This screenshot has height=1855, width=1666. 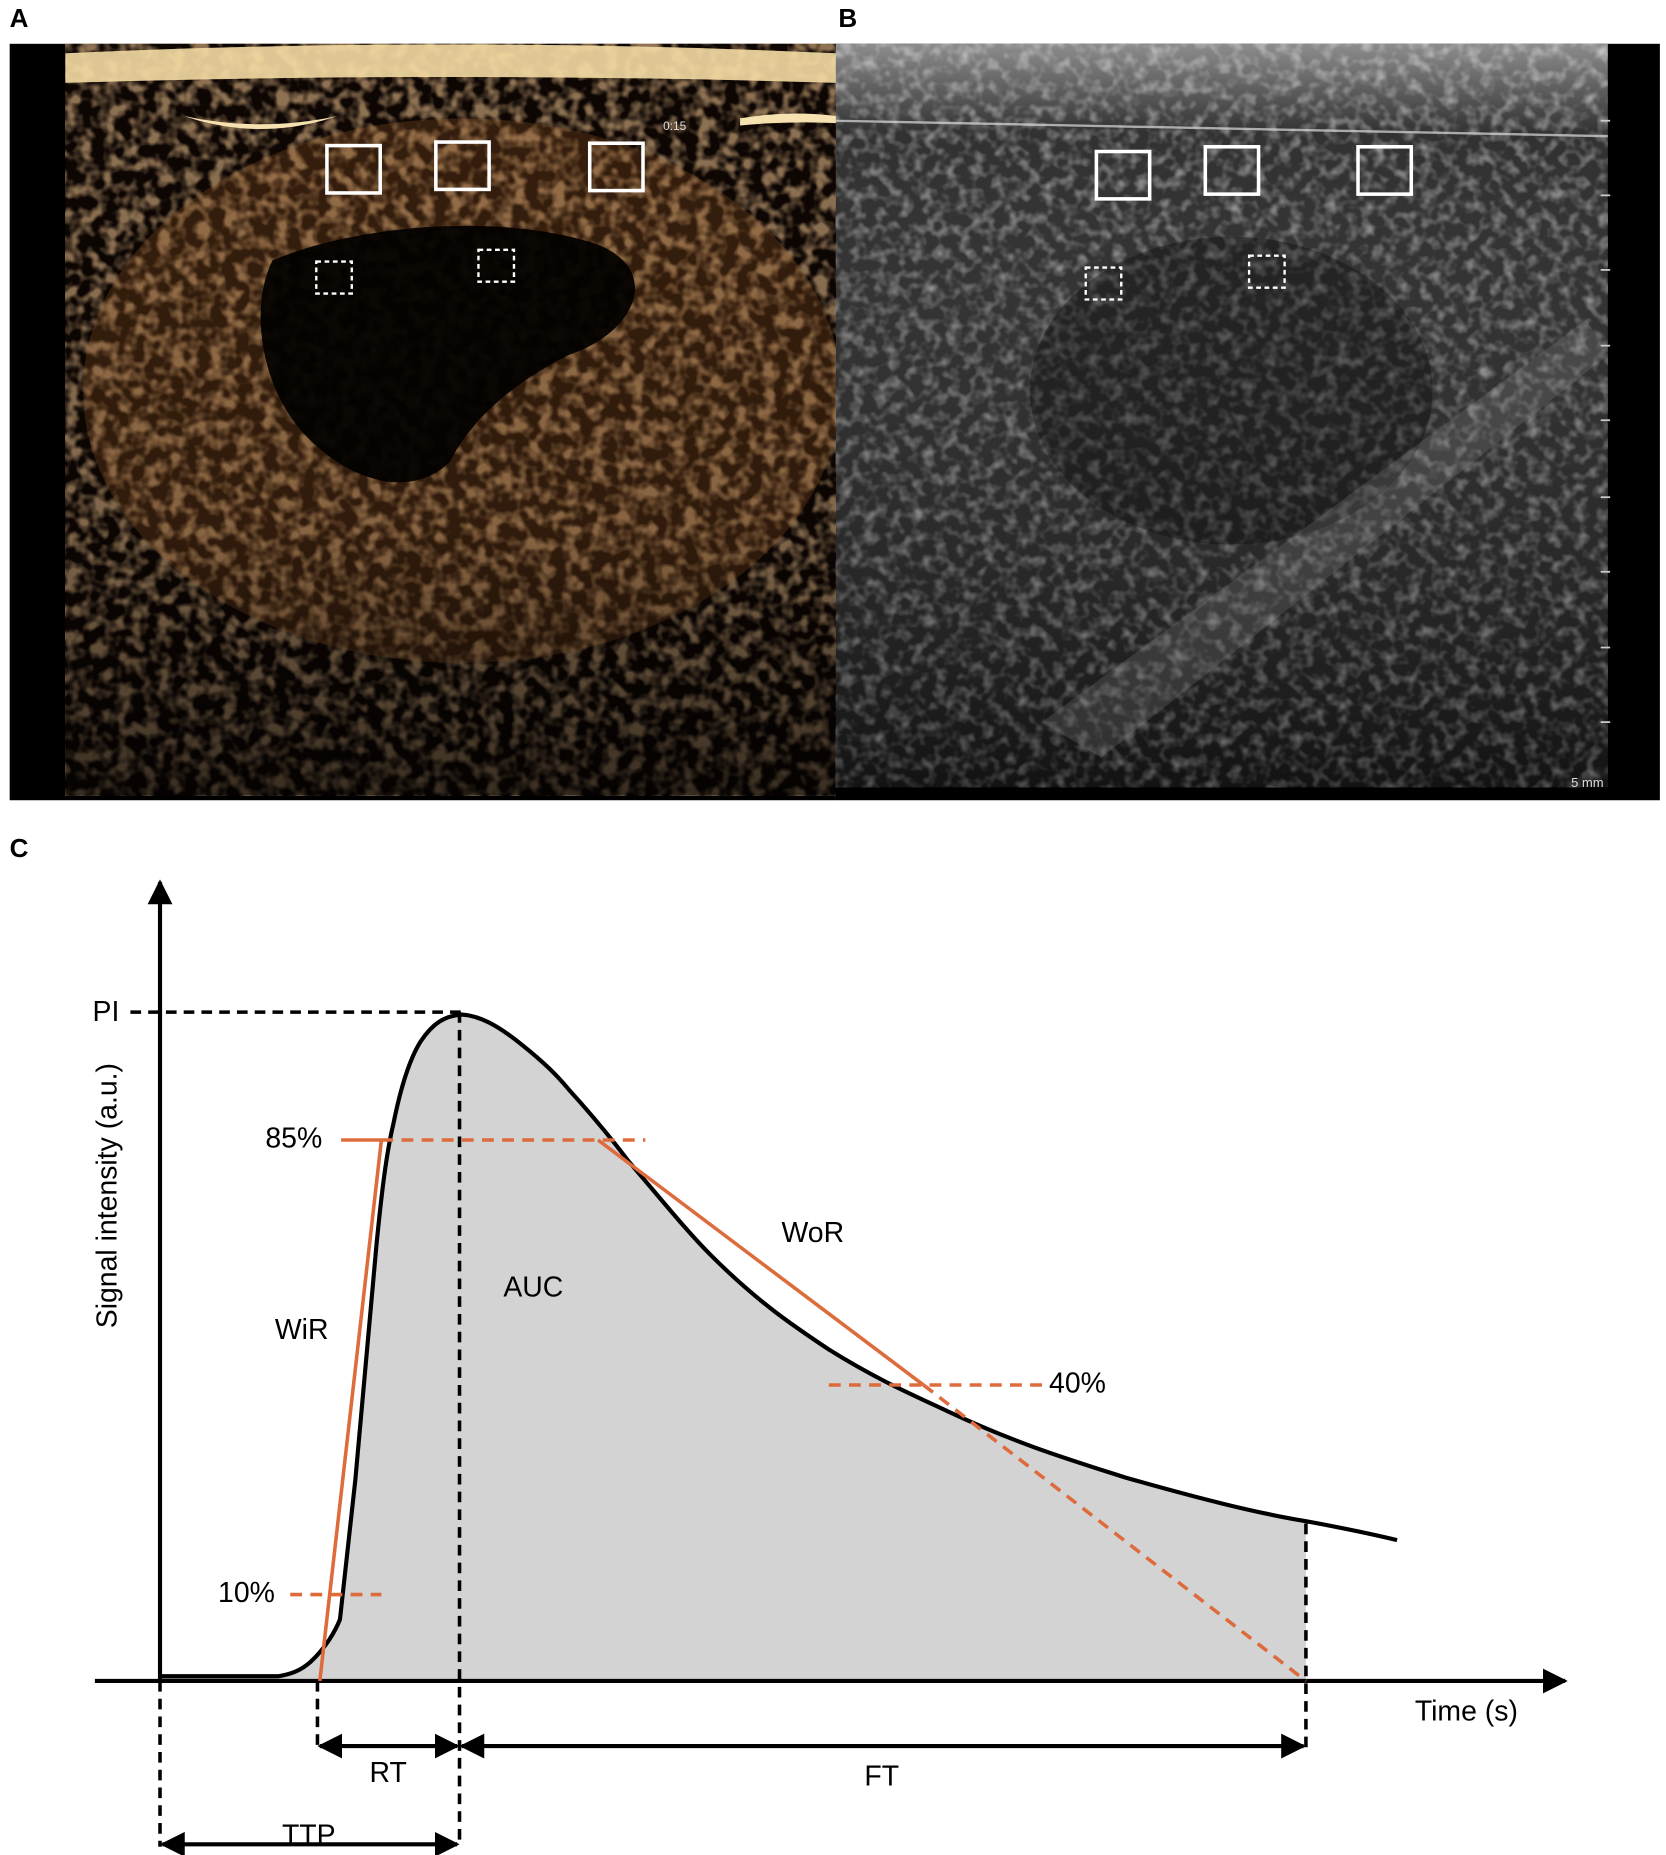 I want to click on interval-arrows, so click(x=733, y=1794).